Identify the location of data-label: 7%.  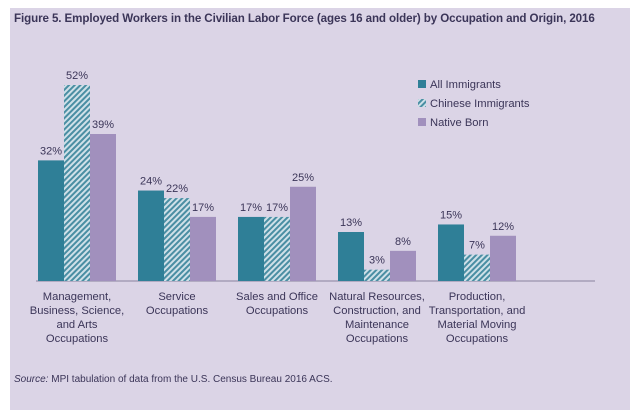
(477, 246).